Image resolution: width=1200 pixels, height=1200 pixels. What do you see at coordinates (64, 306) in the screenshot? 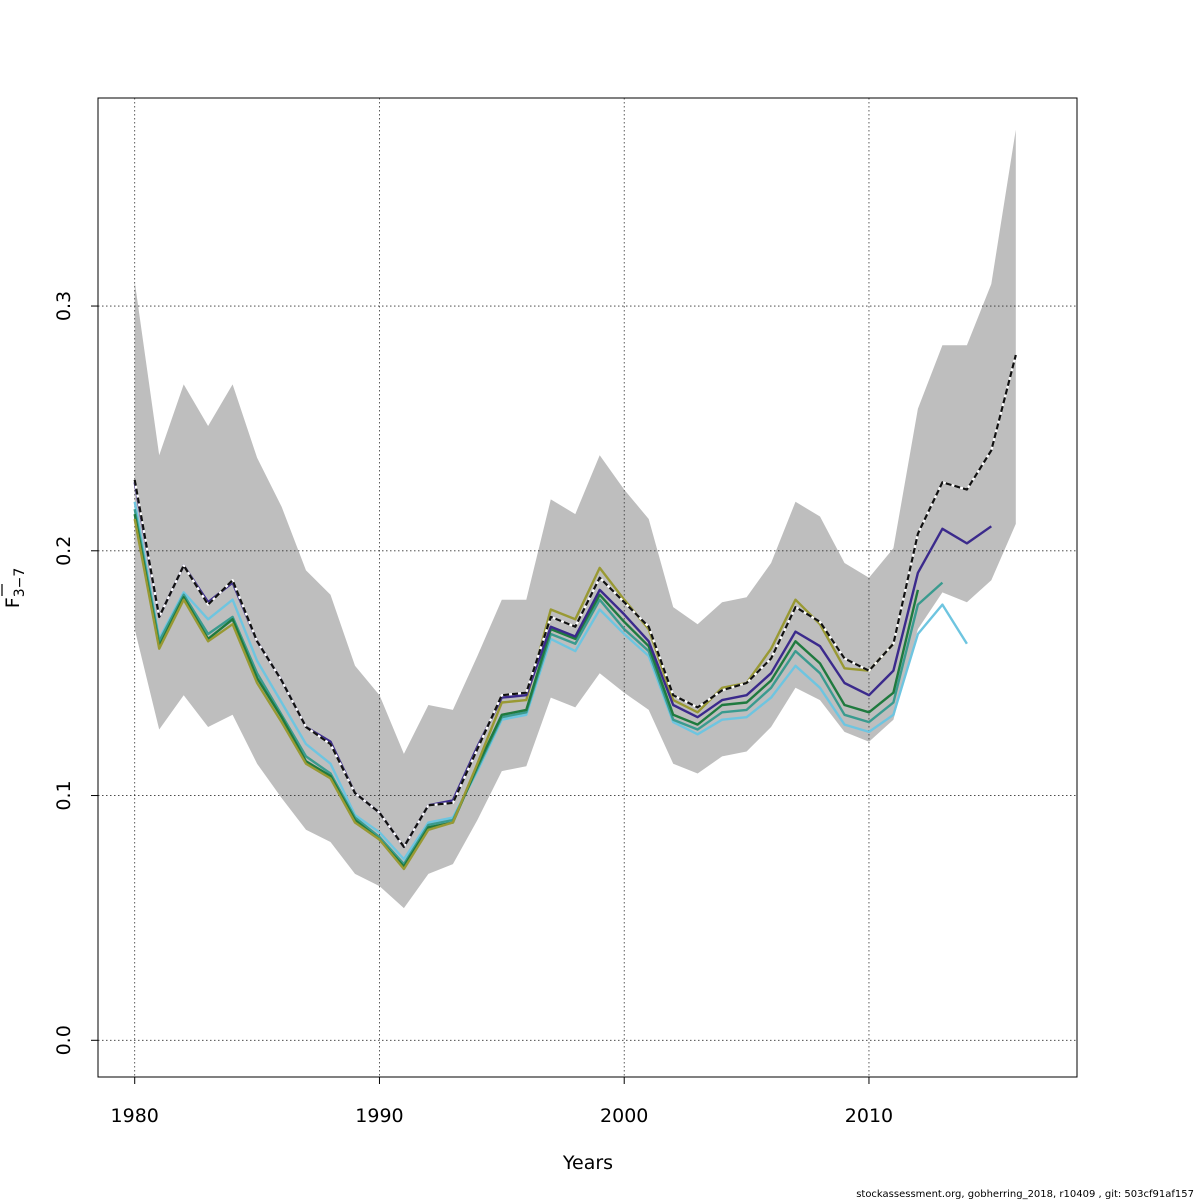
I see `y-tick-label: 0.3` at bounding box center [64, 306].